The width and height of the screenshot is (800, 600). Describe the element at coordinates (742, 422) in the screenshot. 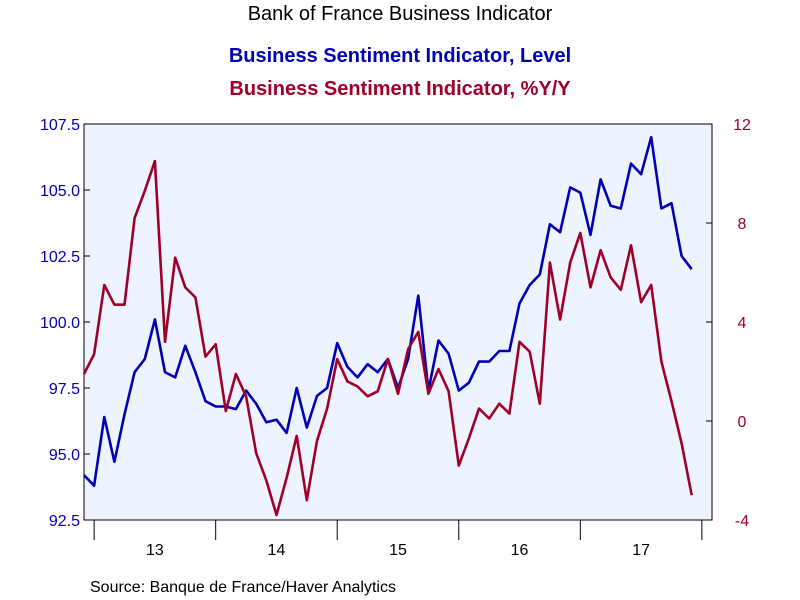

I see `right-axis-tick-label: 0` at that location.